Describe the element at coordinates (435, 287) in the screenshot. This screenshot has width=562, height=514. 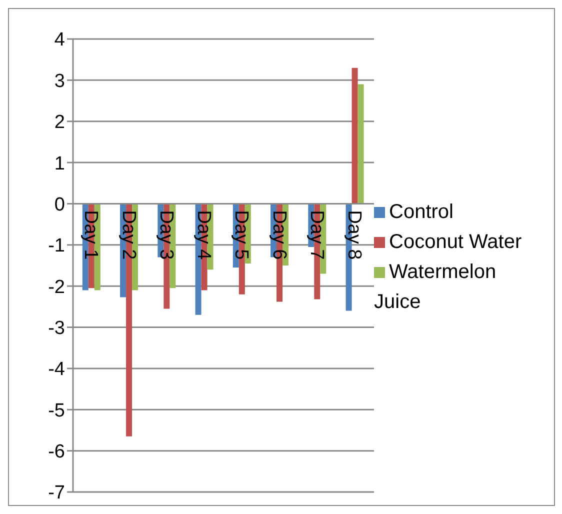
I see `legend-label: Watermelon Juice` at that location.